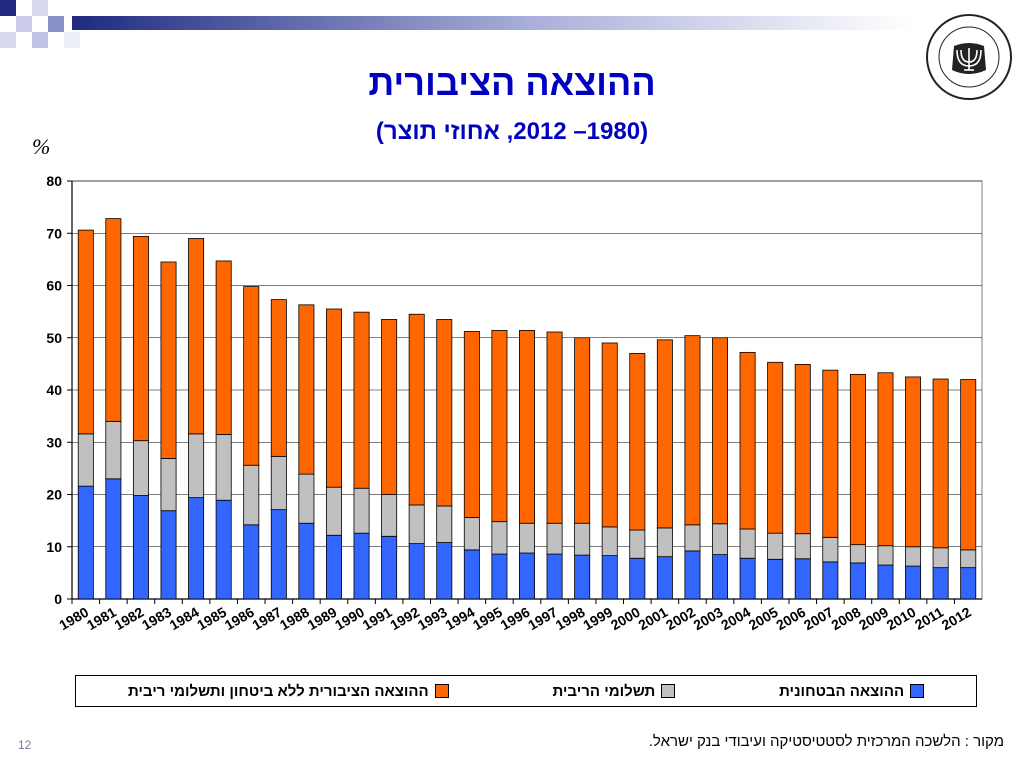 The height and width of the screenshot is (768, 1024). I want to click on corner-decoration, so click(50, 25).